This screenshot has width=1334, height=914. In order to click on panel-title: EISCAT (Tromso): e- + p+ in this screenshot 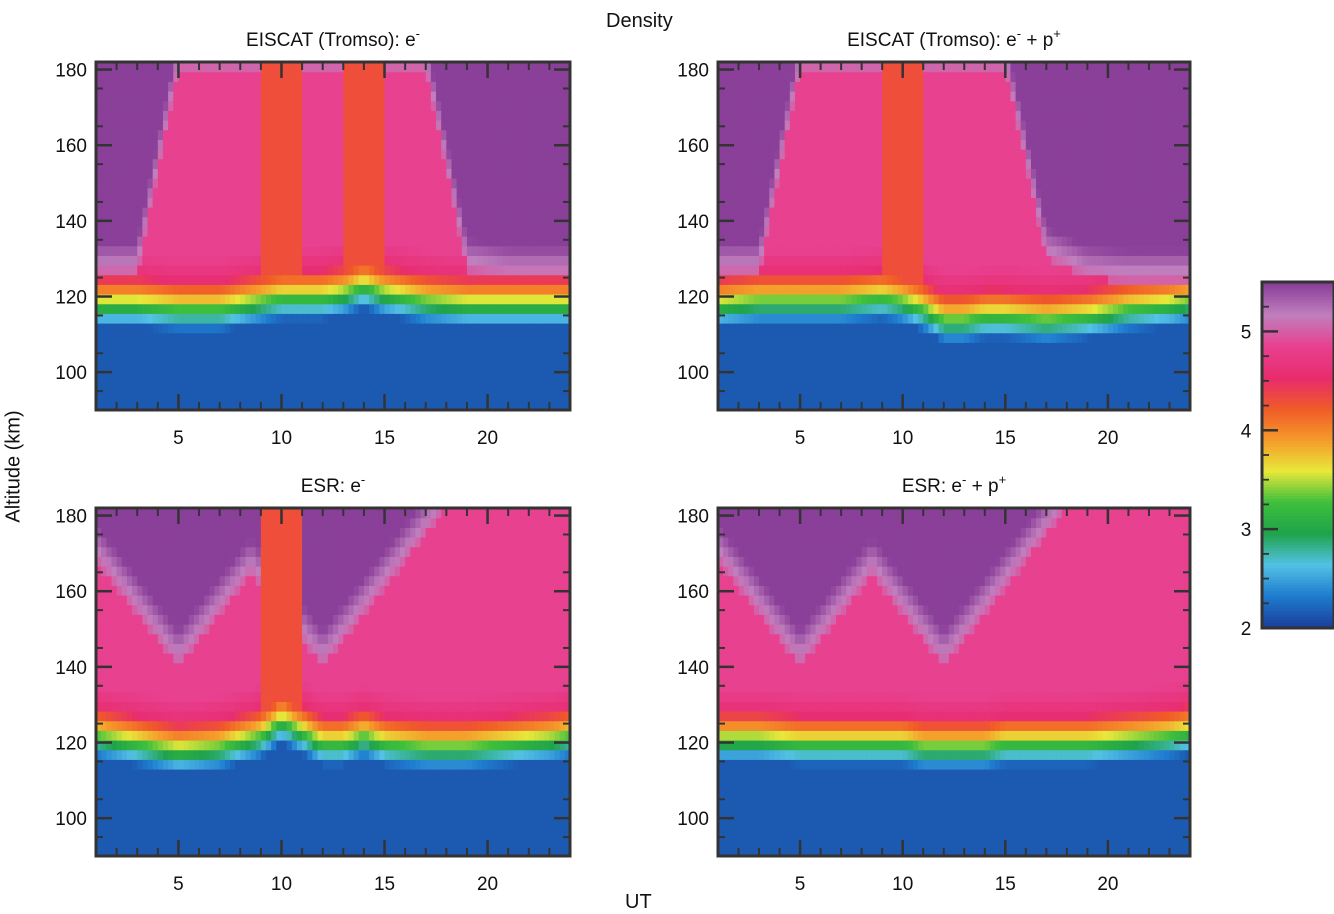, I will do `click(954, 38)`.